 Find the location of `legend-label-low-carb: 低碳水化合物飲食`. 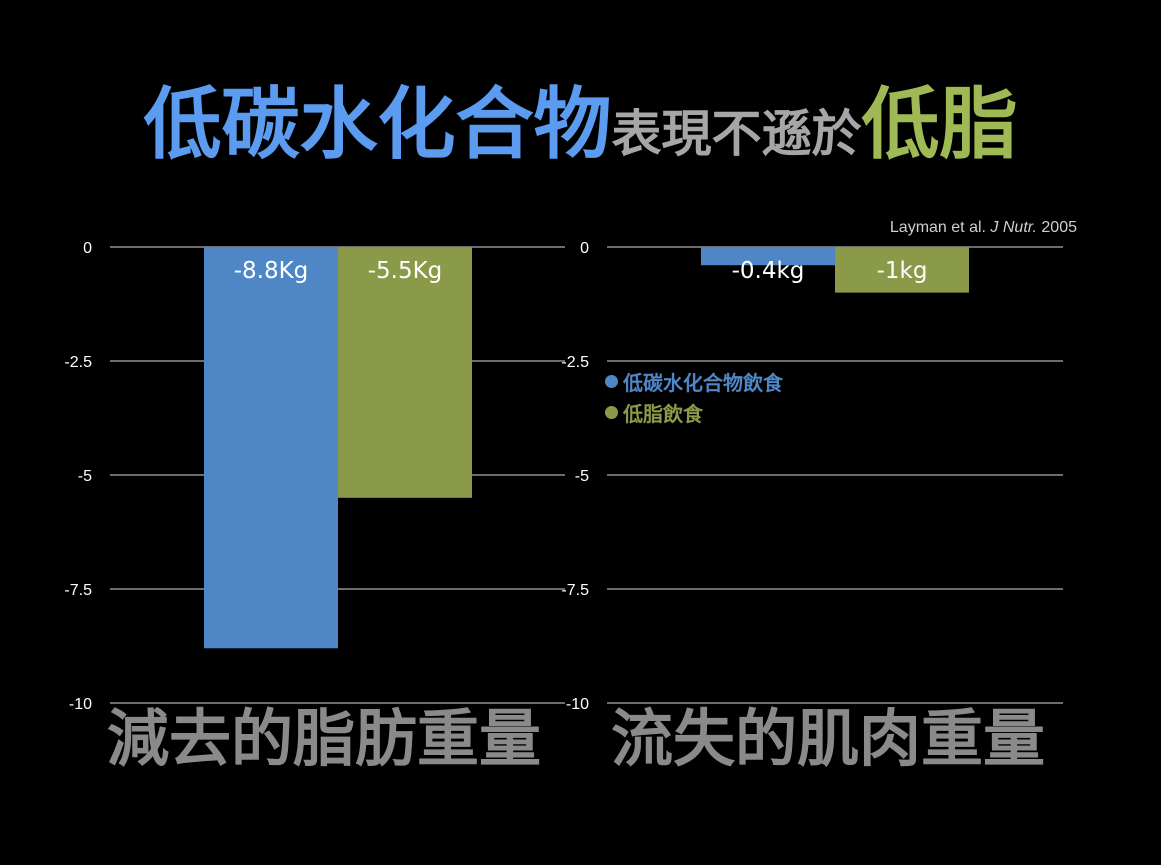

legend-label-low-carb: 低碳水化合物飲食 is located at coordinates (703, 383).